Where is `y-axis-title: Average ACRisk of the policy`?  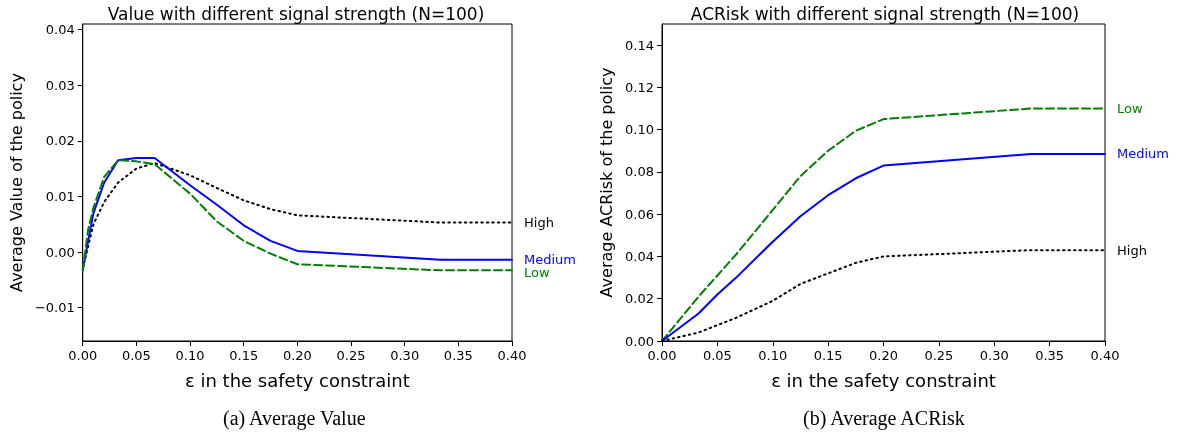 y-axis-title: Average ACRisk of the policy is located at coordinates (606, 182).